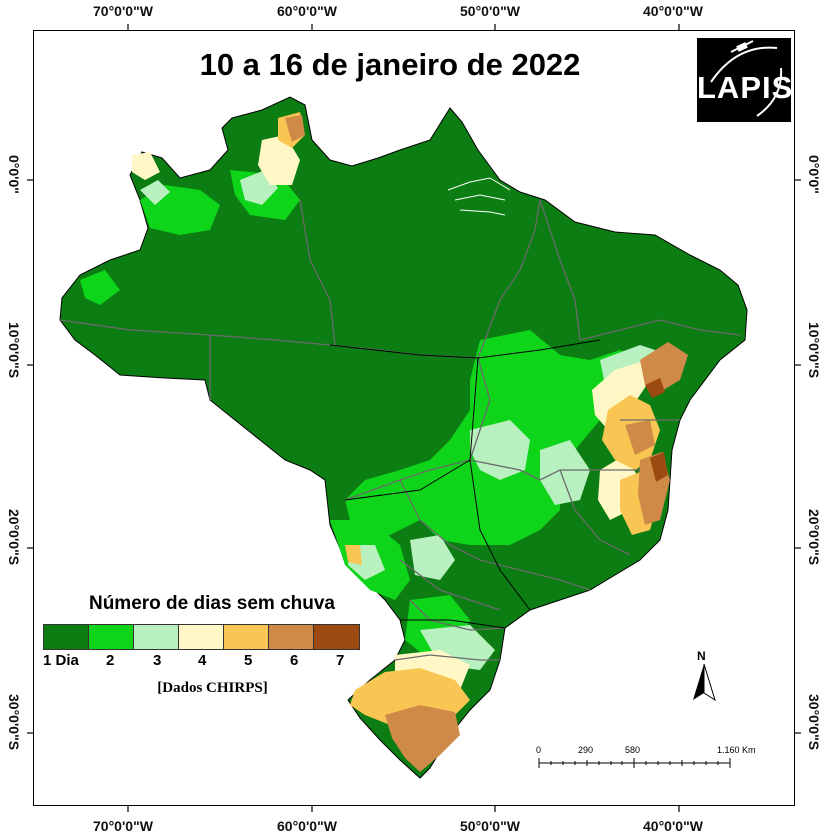 The height and width of the screenshot is (839, 829). Describe the element at coordinates (294, 660) in the screenshot. I see `legend-label-6: 6` at that location.